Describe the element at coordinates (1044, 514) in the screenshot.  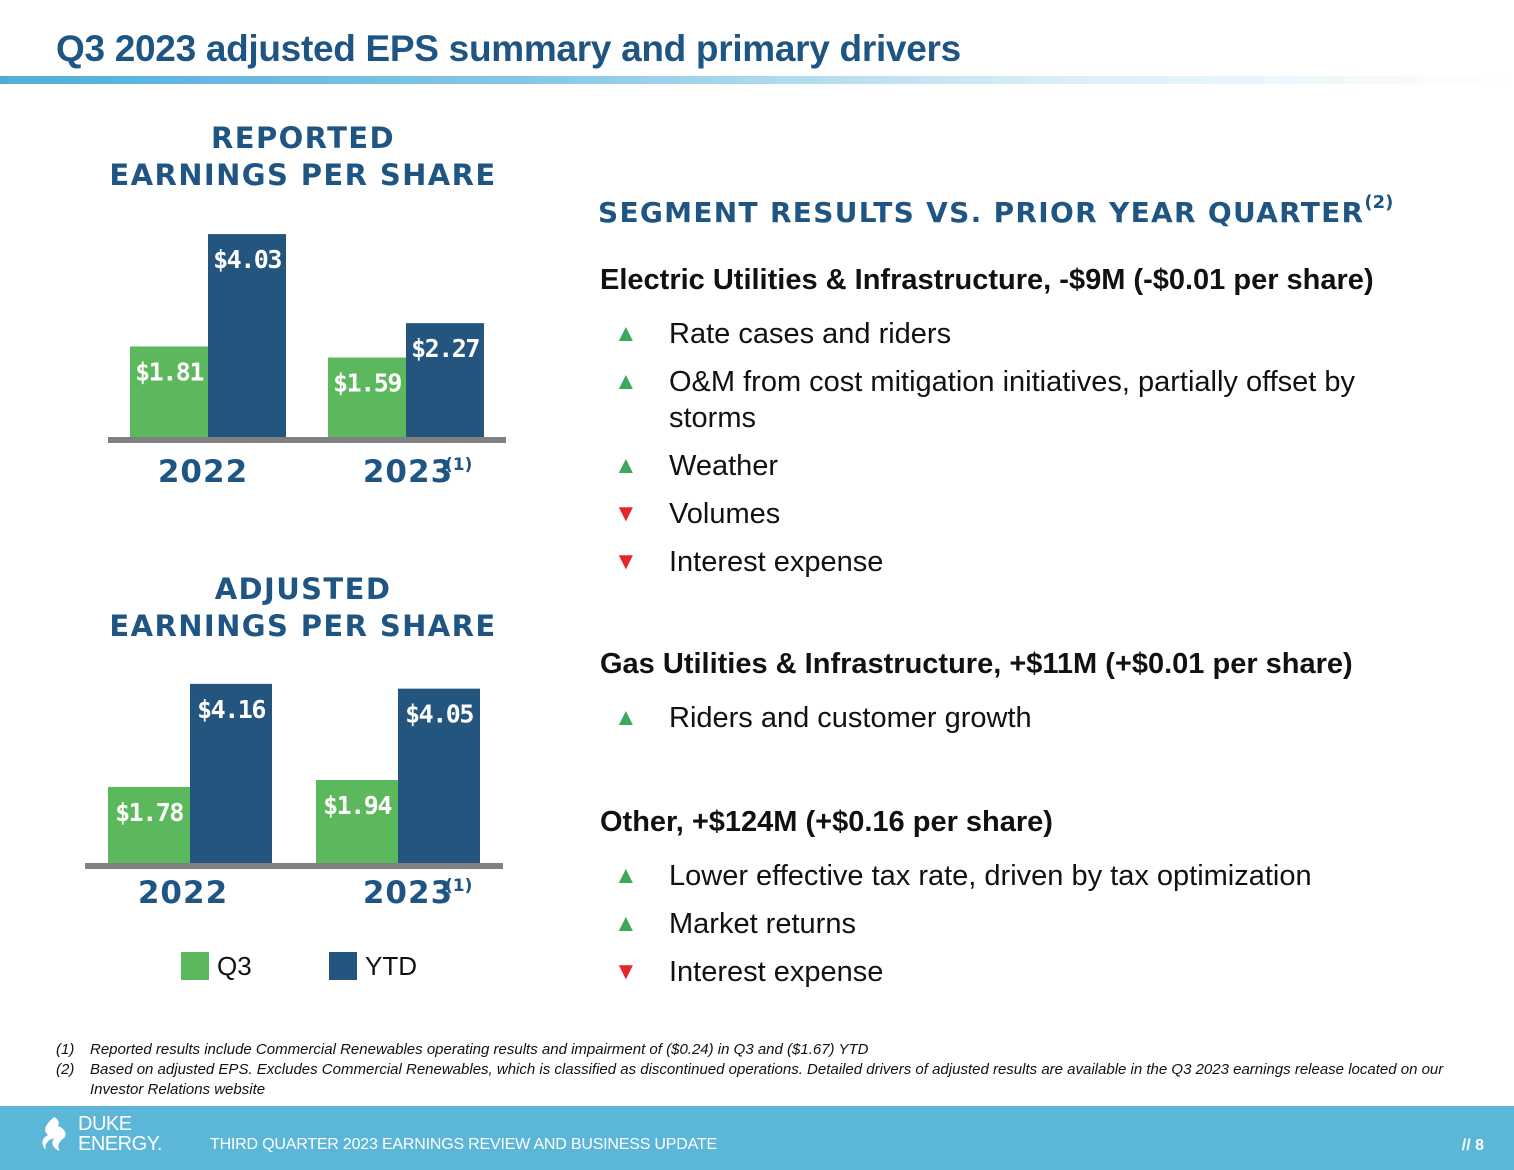
I see `segment-item-0-3: ▼ Volumes` at that location.